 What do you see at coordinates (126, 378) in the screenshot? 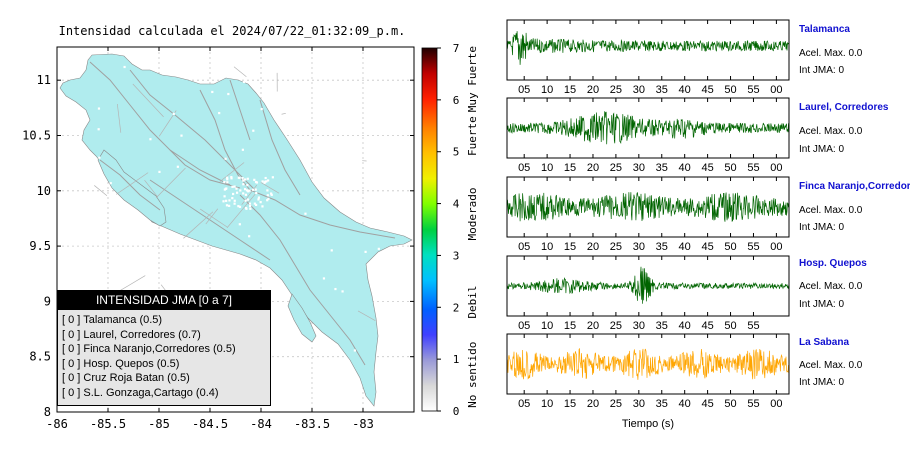
I see `legend-item: [ 0 ] Cruz Roja Batan (0.5)` at bounding box center [126, 378].